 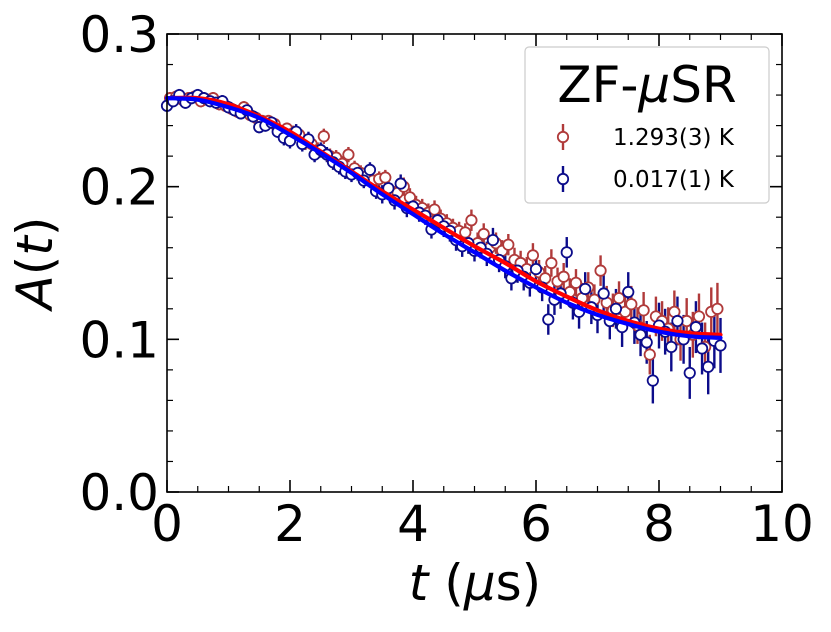 I want to click on legend-title: ZF-μSR, so click(x=646, y=85).